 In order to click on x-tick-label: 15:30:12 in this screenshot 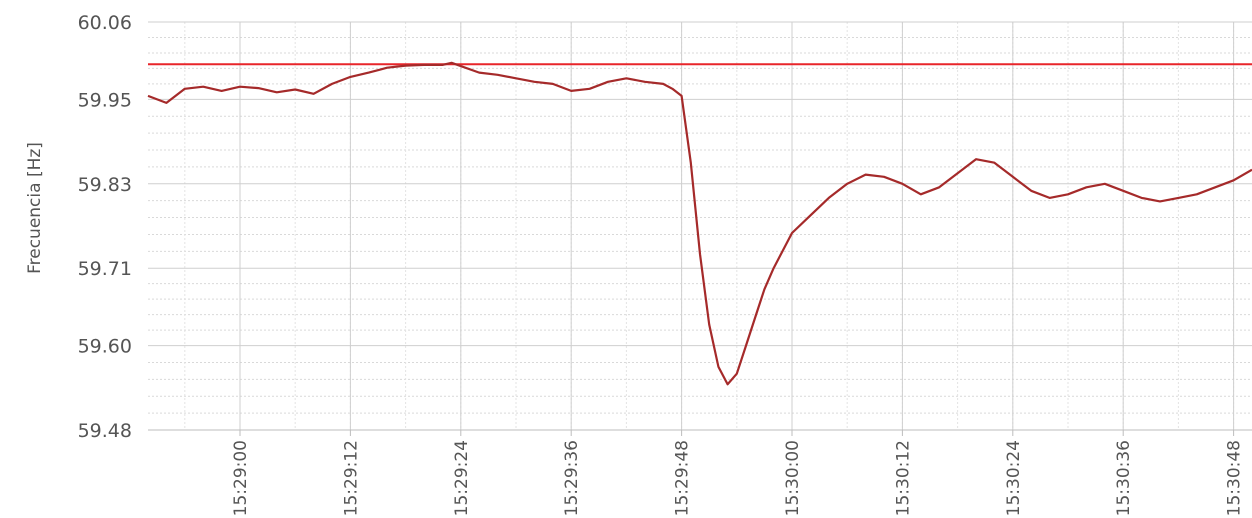, I will do `click(903, 478)`.